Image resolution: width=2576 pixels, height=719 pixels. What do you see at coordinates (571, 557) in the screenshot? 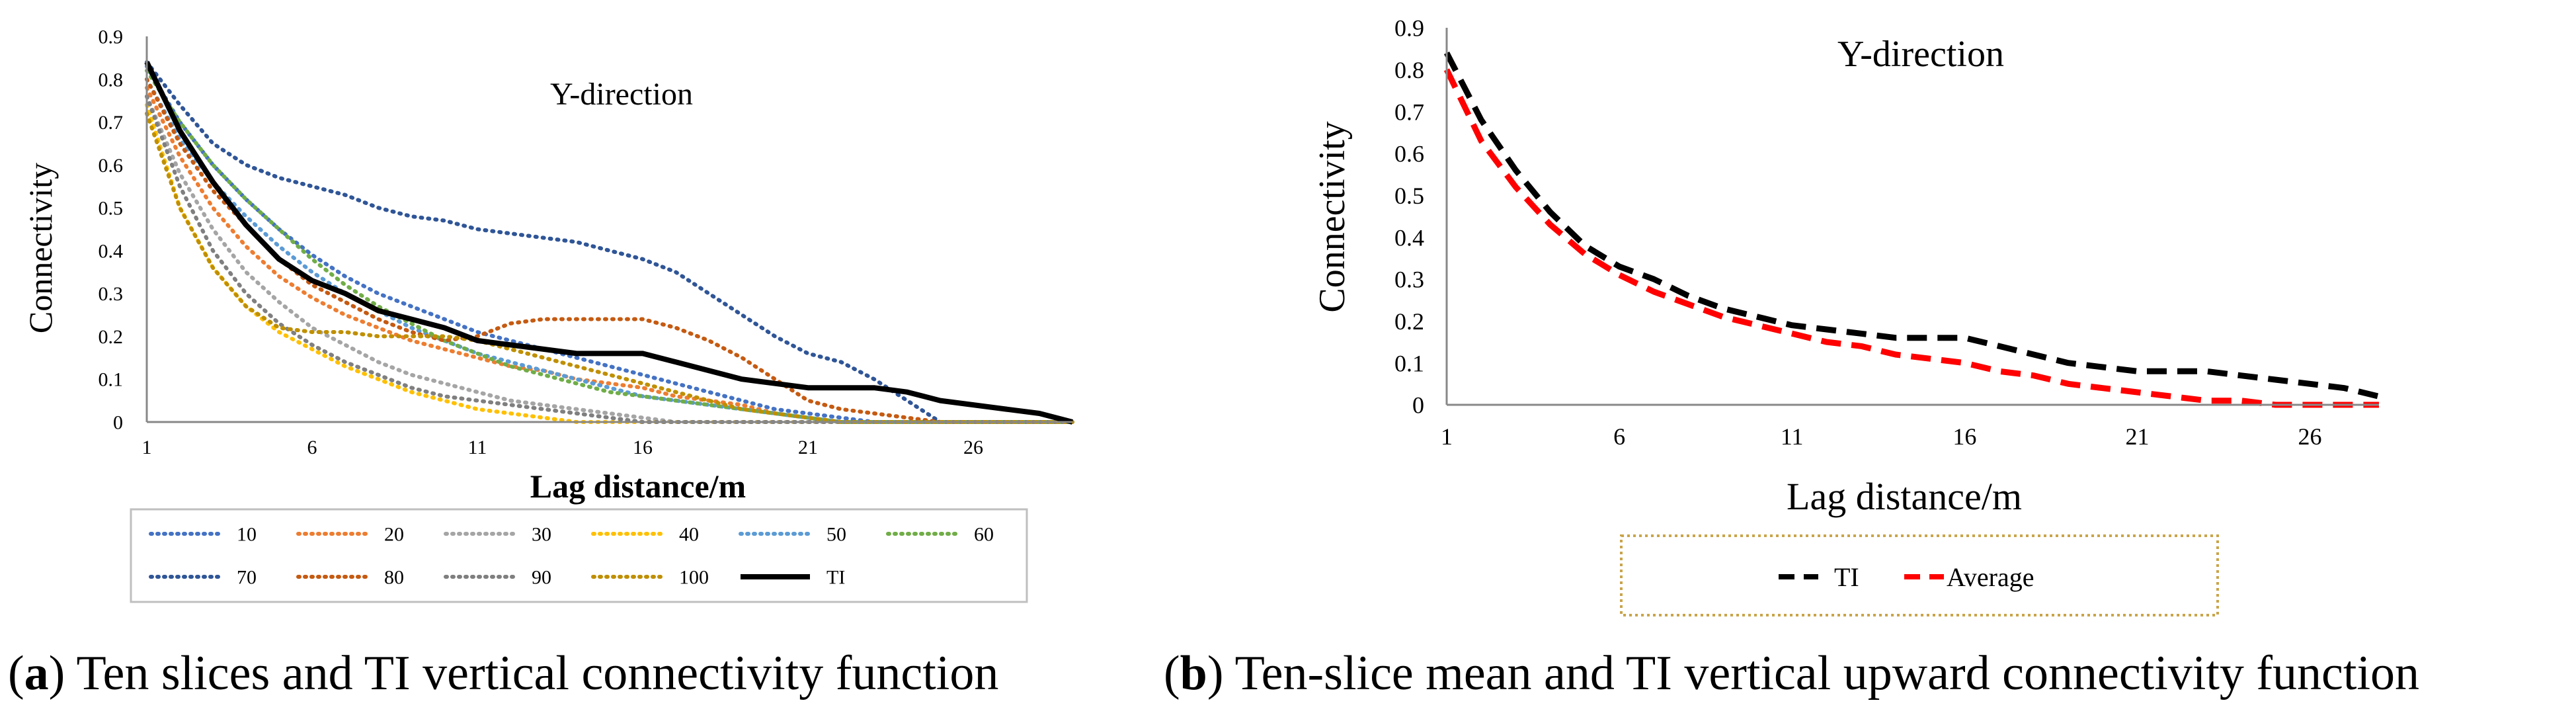
I see `panel-a-legend: 10 20 30 40 50 60 70 80 90 100 TI` at bounding box center [571, 557].